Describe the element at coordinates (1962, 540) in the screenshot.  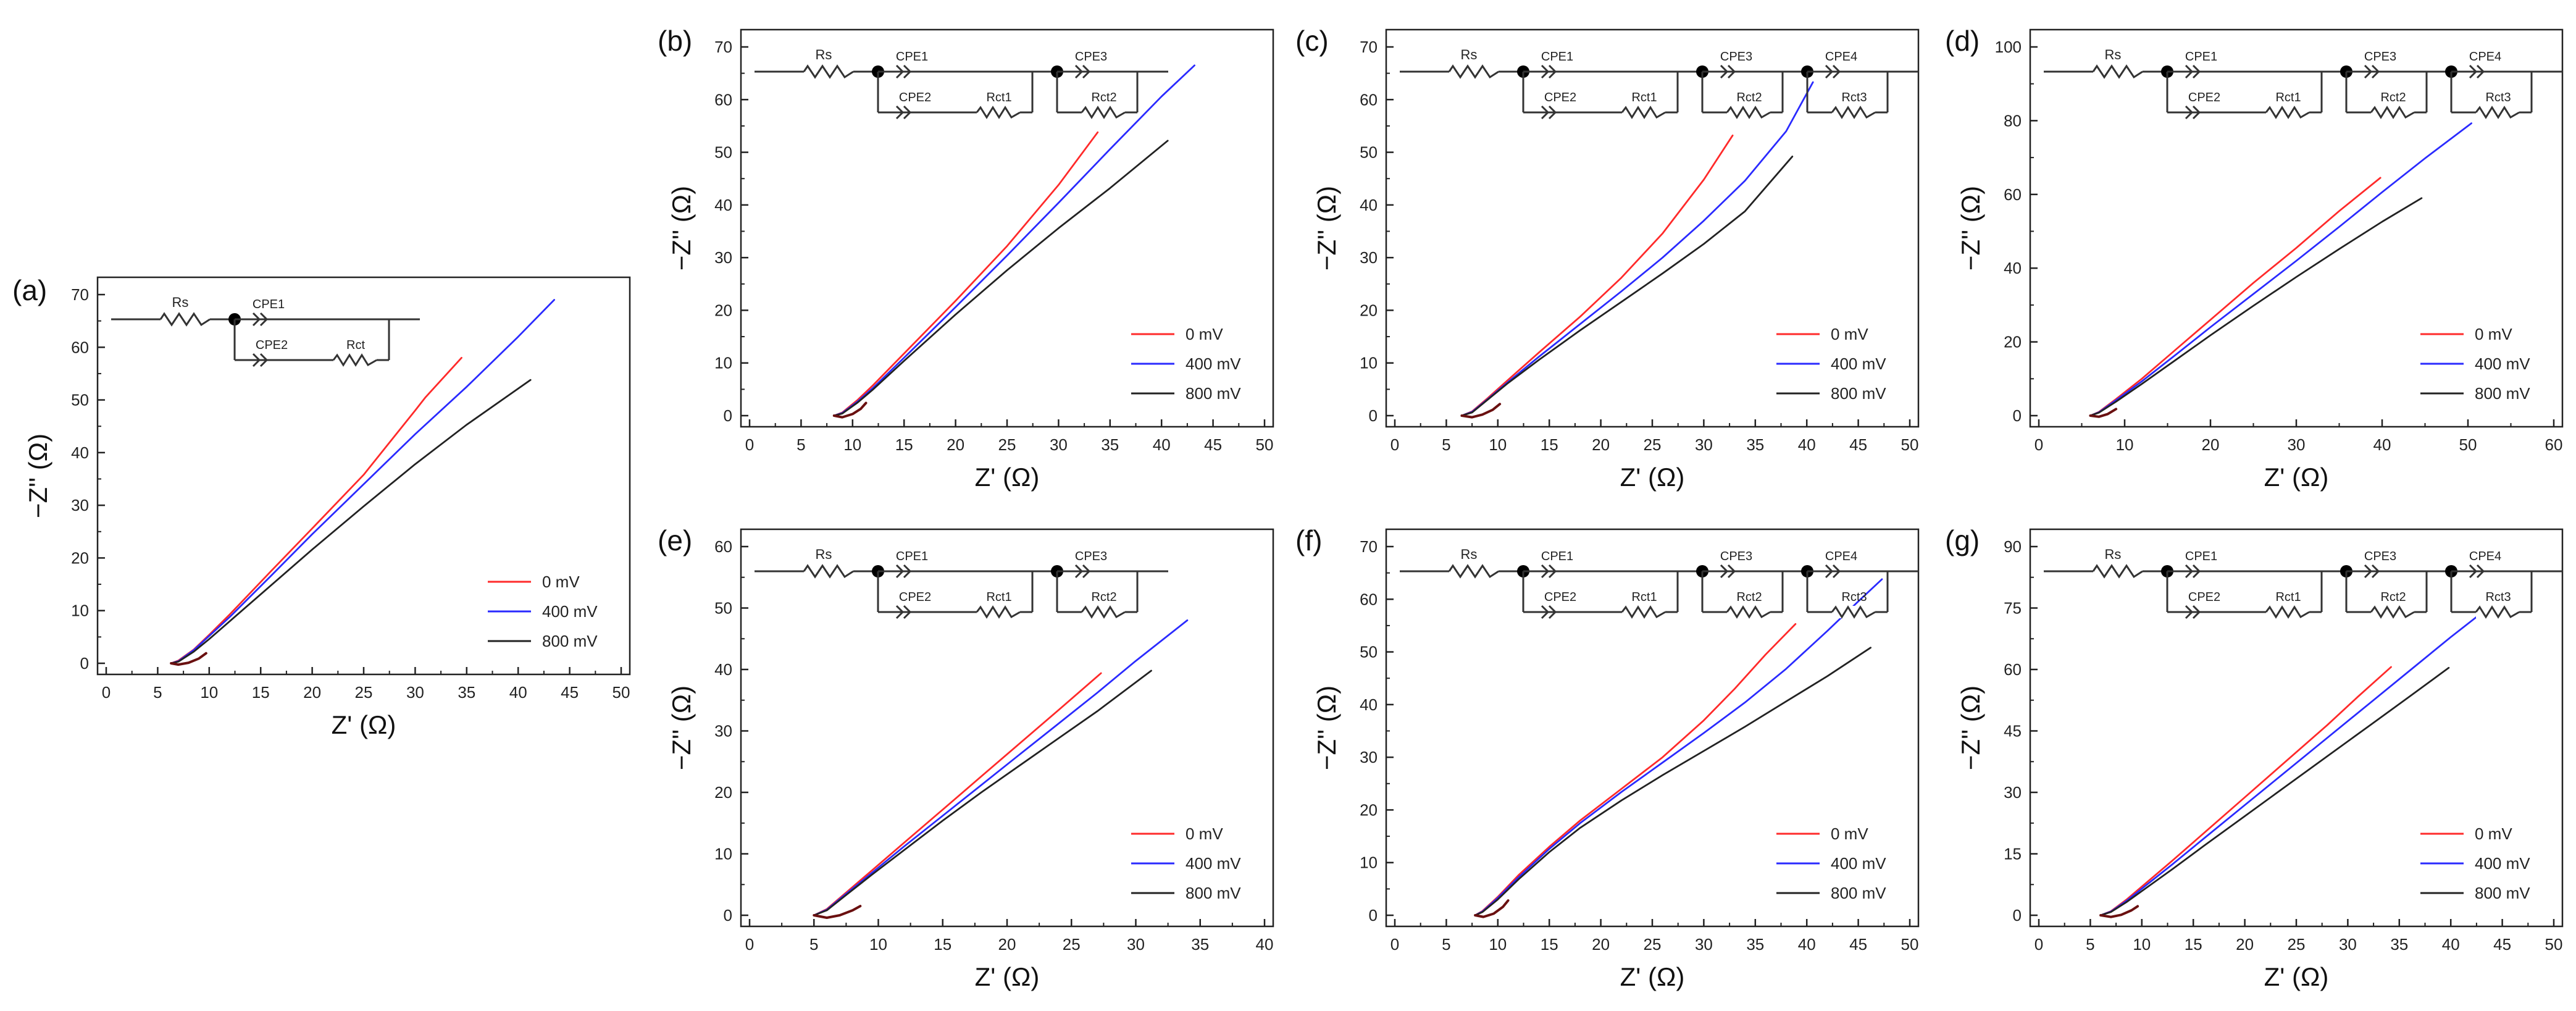
I see `panel-letter-g: (g)` at that location.